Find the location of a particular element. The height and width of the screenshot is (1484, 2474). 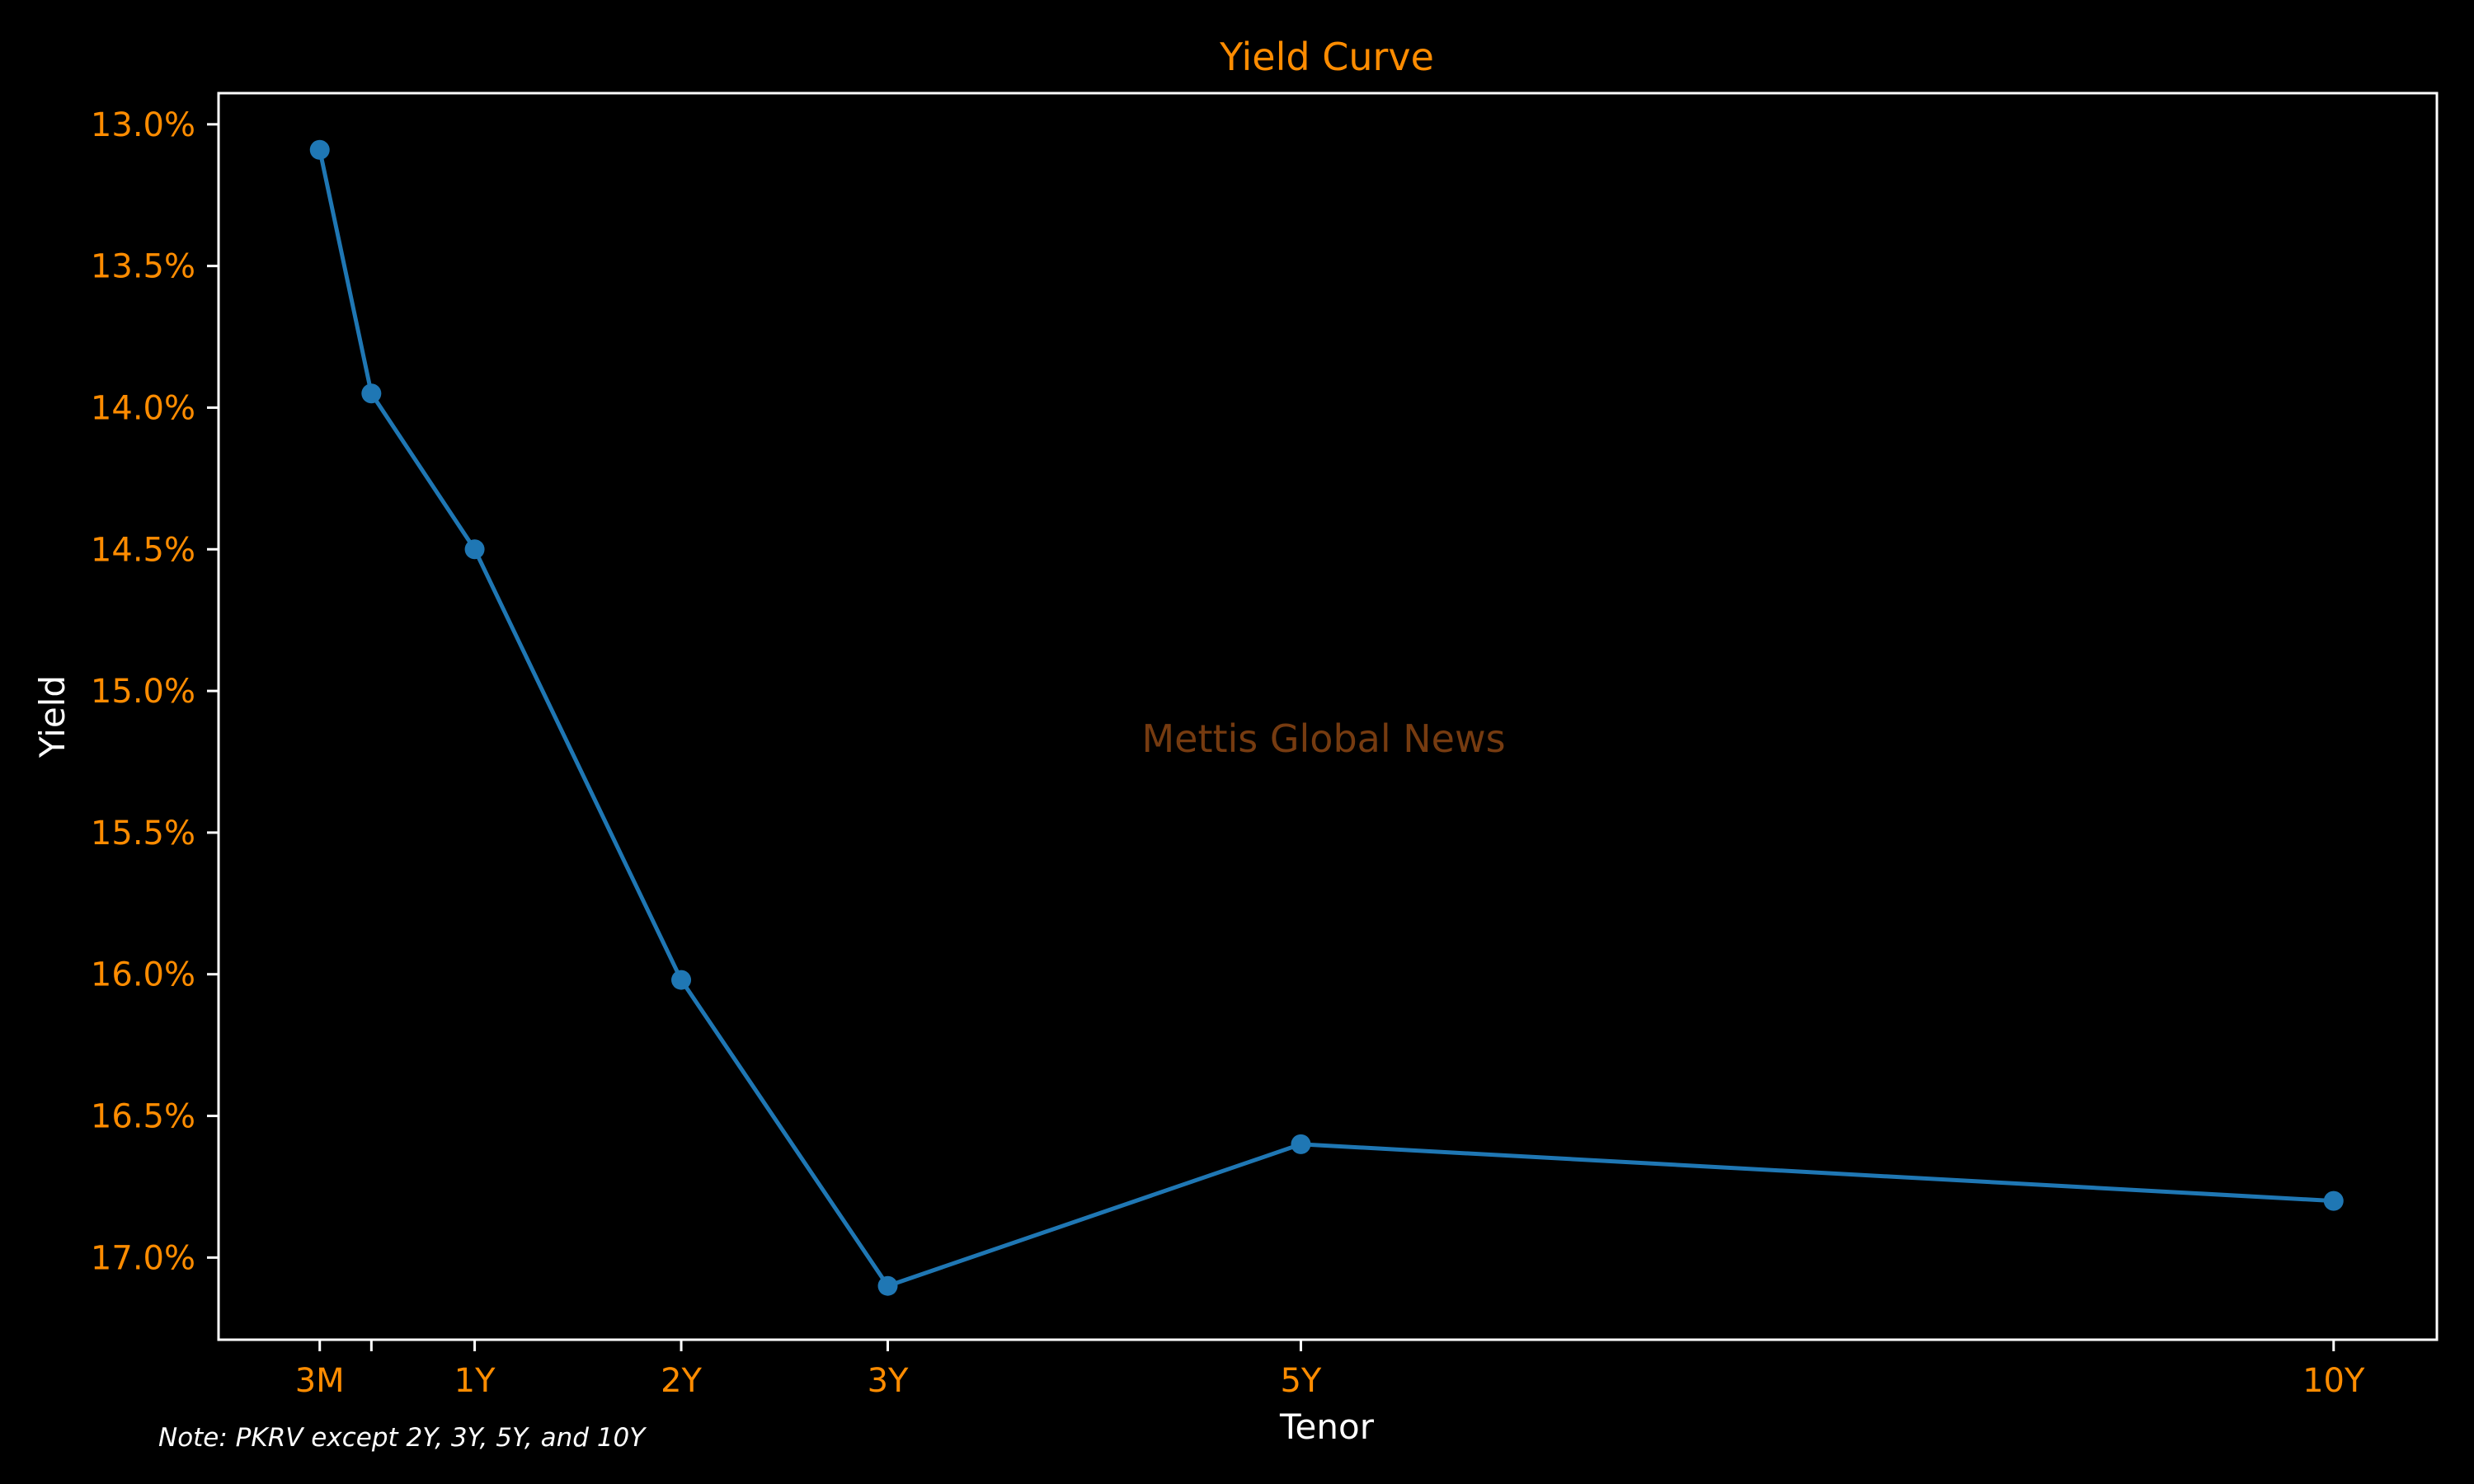

y-tick-label: 17.0% is located at coordinates (143, 1258).